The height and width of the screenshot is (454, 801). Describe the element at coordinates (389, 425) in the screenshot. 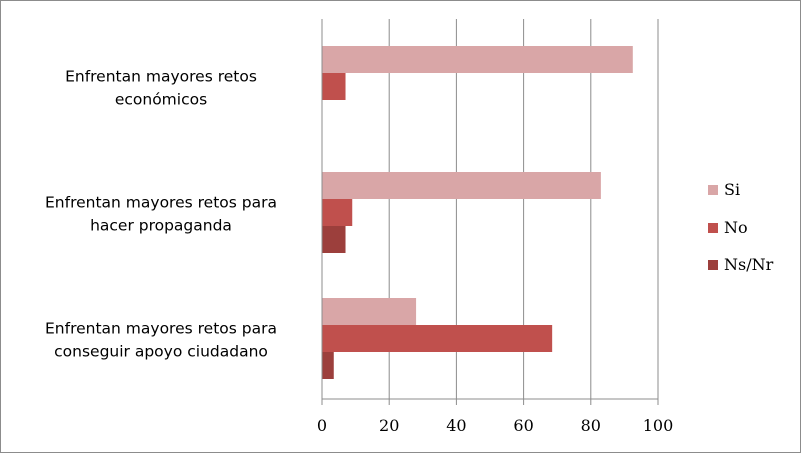

I see `x-tick-label: 20` at that location.